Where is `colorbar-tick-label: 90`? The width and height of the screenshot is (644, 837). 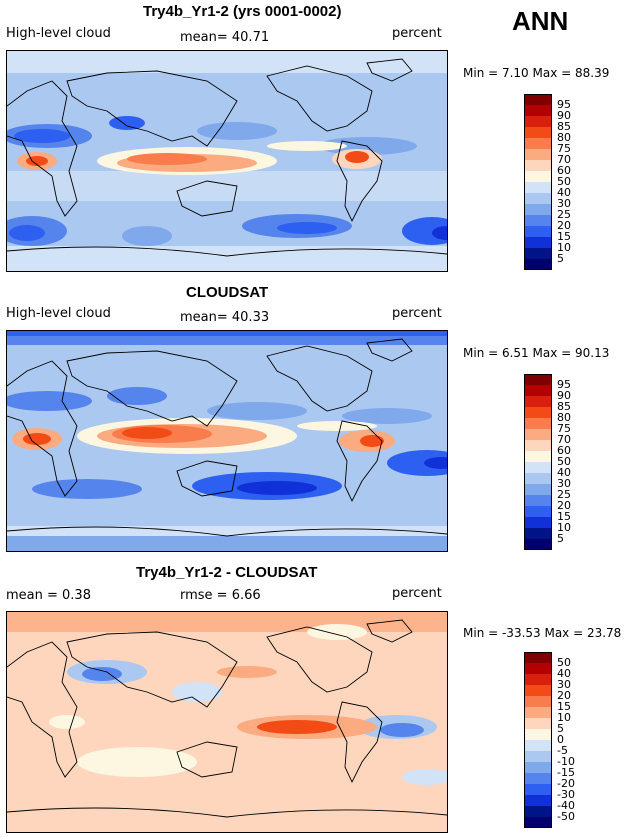 colorbar-tick-label: 90 is located at coordinates (564, 115).